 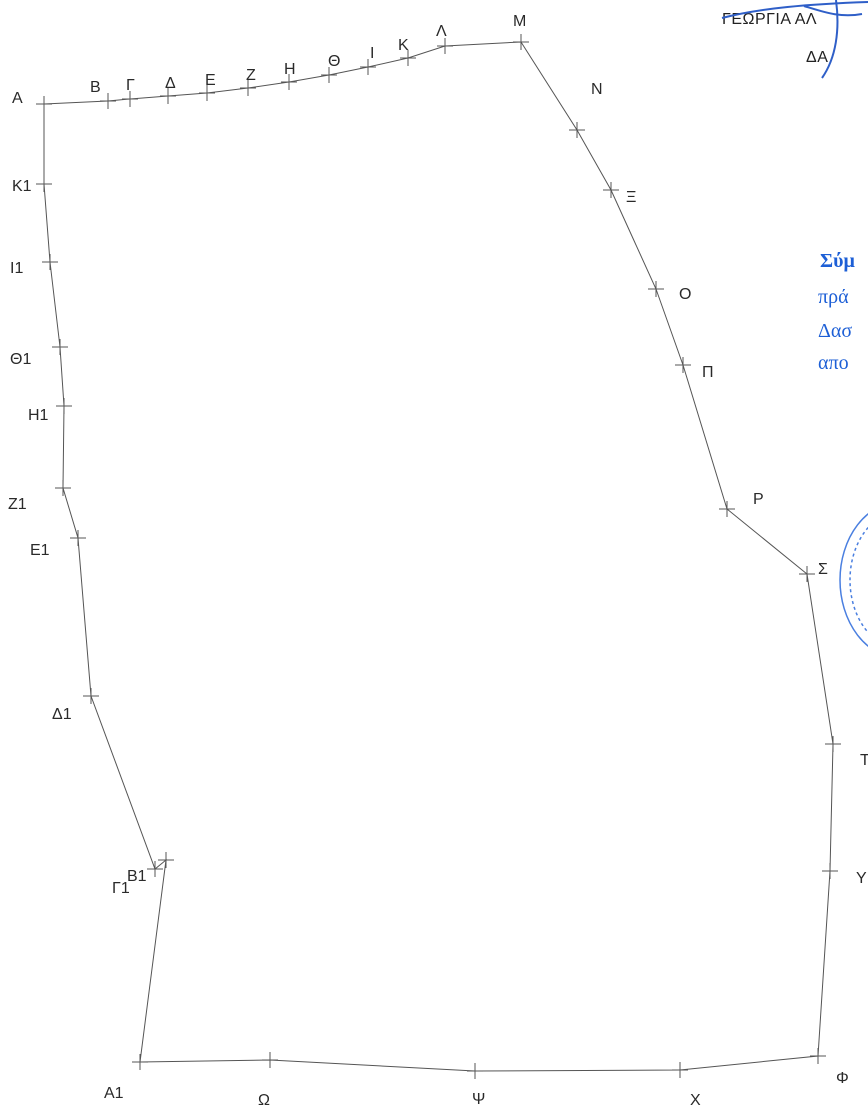 I want to click on vertex-label: Ε, so click(x=210, y=80).